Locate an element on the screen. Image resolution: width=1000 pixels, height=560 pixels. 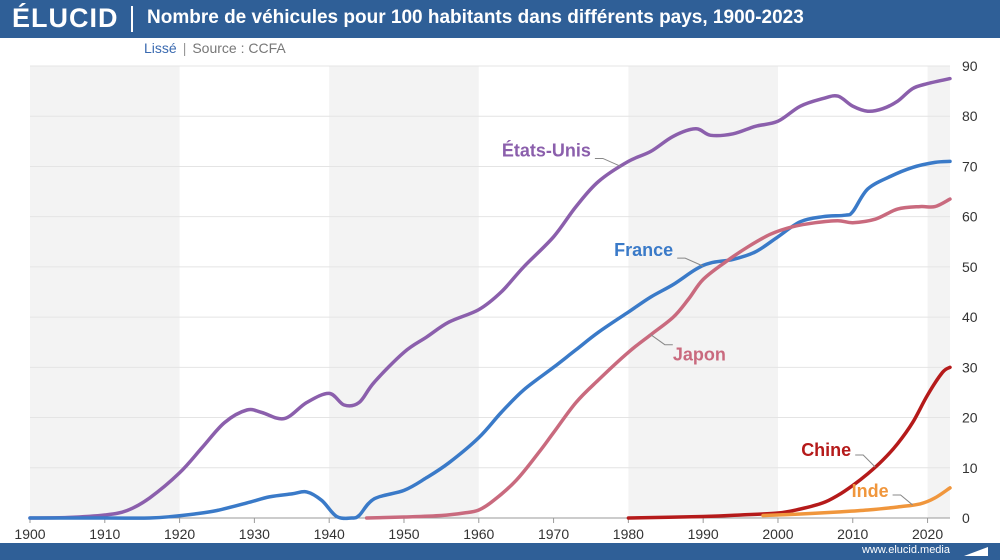
x-tick-label: 2020 is located at coordinates (927, 534).